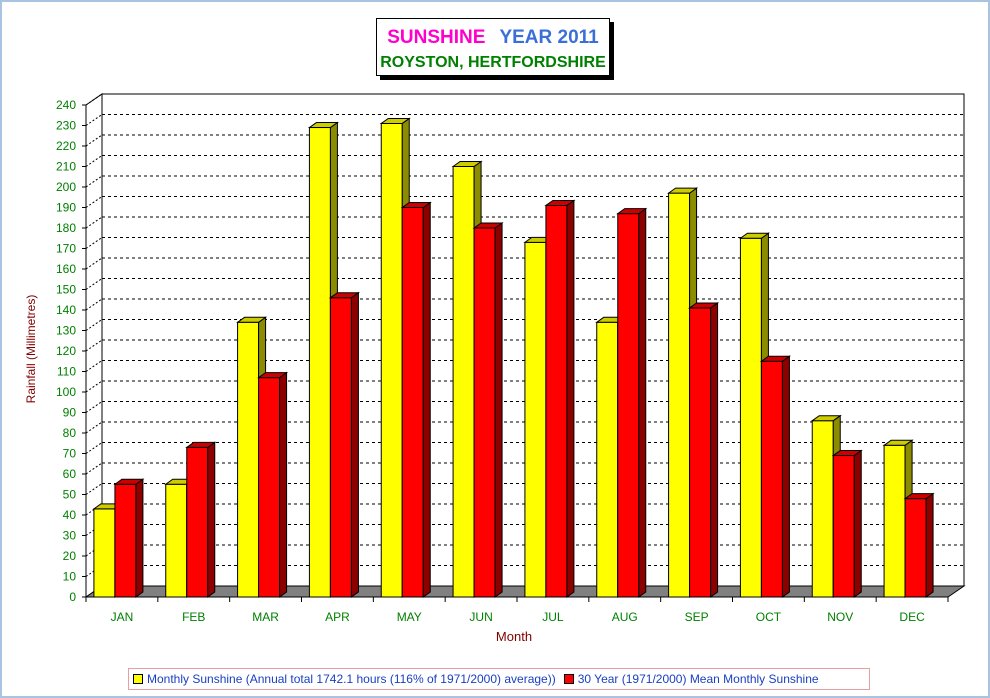  What do you see at coordinates (66, 269) in the screenshot?
I see `y-tick-label: 160` at bounding box center [66, 269].